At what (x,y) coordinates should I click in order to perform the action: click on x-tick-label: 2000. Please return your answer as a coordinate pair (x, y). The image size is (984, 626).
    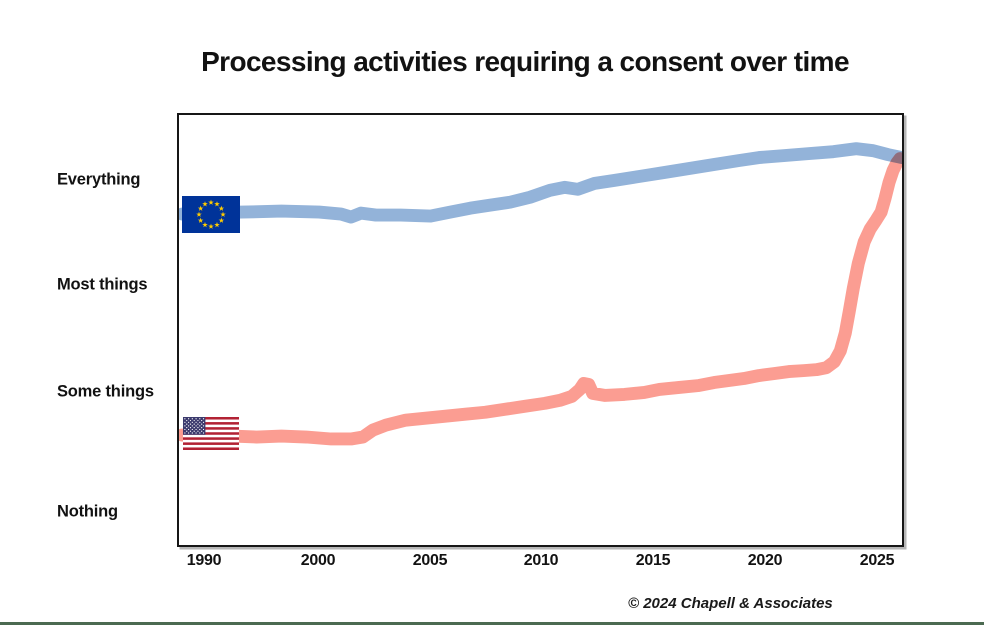
    Looking at the image, I should click on (318, 560).